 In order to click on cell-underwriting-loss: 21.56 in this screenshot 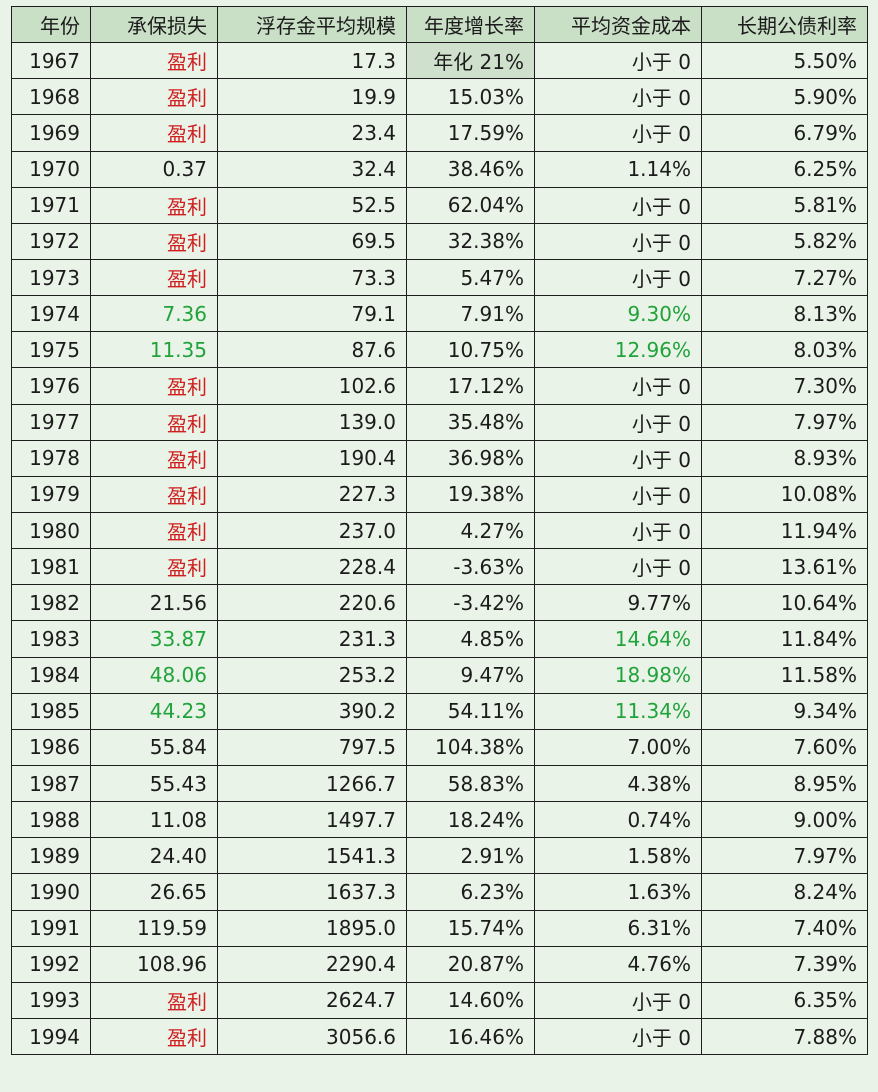, I will do `click(154, 603)`.